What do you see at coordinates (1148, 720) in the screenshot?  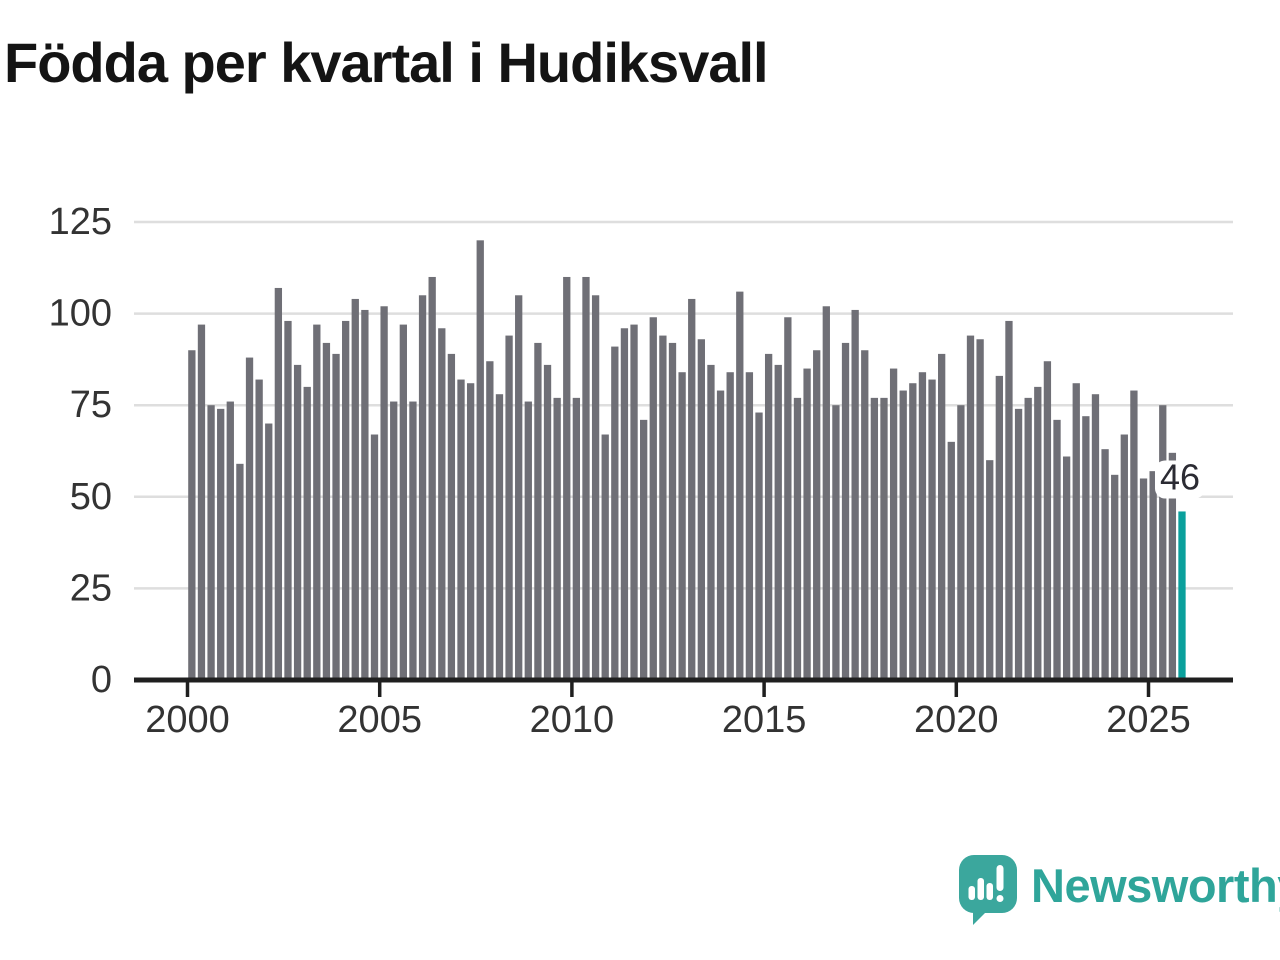 I see `x-axis-tick-label: 2025` at bounding box center [1148, 720].